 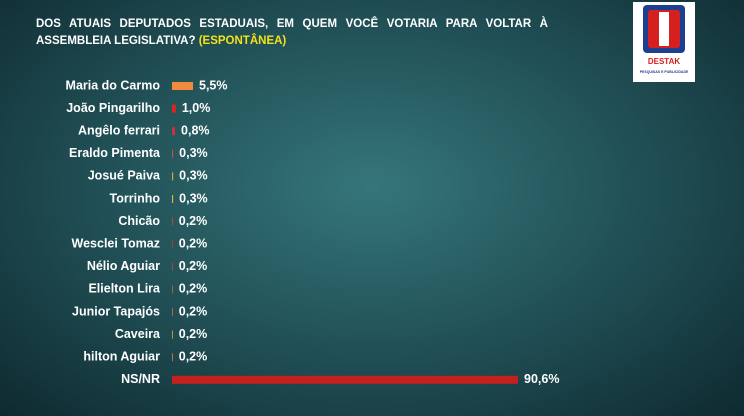 I want to click on value-label: 5,5%, so click(x=213, y=85).